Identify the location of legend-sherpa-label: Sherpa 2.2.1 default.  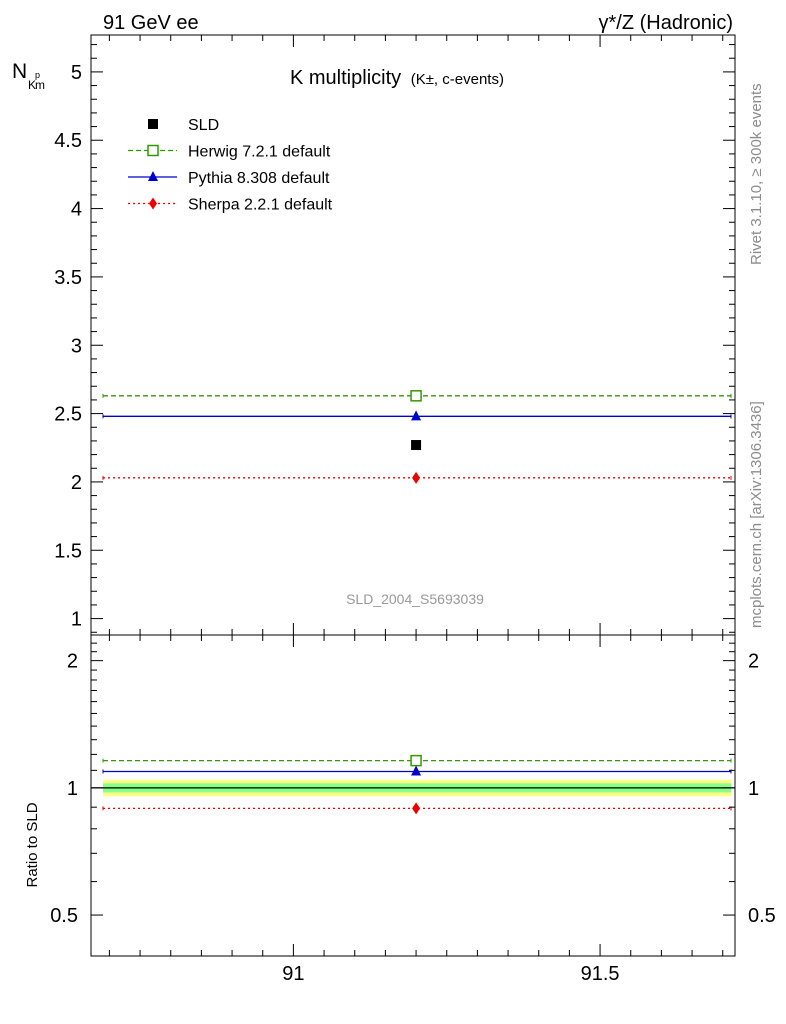
(260, 205).